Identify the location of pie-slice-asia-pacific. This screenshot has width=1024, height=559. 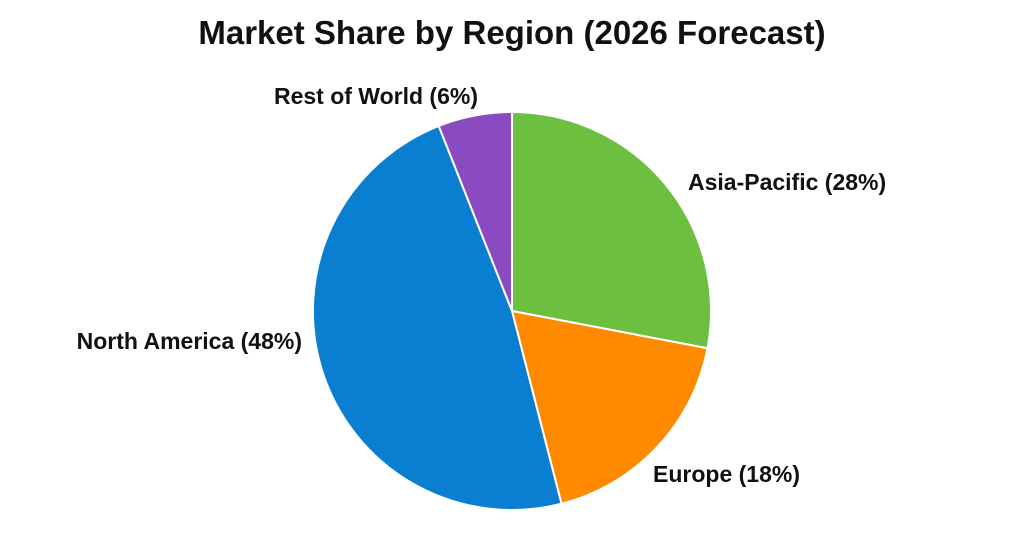
(611, 230).